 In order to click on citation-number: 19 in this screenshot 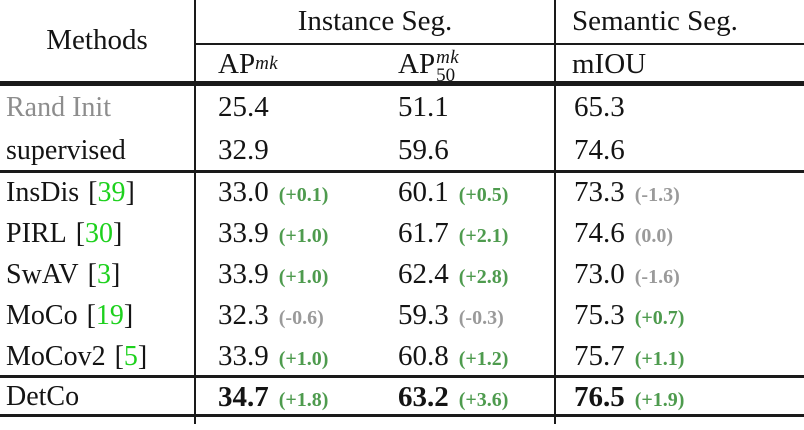, I will do `click(109, 315)`.